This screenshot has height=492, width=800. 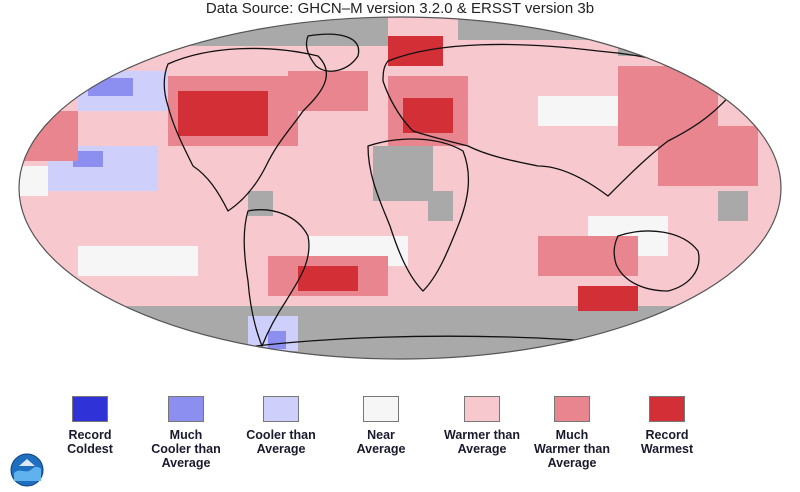 What do you see at coordinates (186, 449) in the screenshot?
I see `legend-label: Much Cooler than Average` at bounding box center [186, 449].